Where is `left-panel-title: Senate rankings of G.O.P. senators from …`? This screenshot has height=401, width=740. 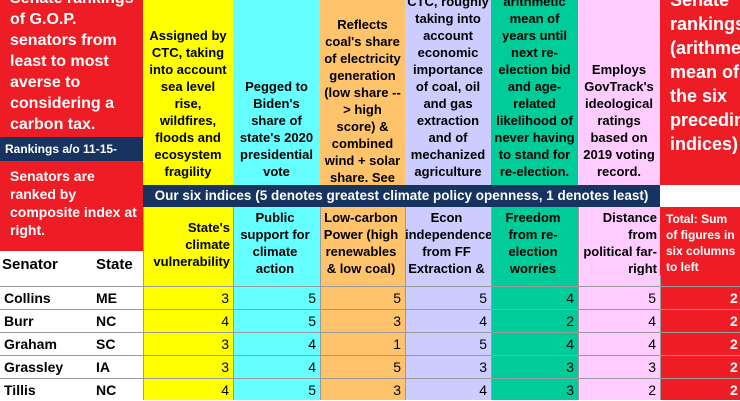 left-panel-title: Senate rankings of G.O.P. senators from … is located at coordinates (72, 66).